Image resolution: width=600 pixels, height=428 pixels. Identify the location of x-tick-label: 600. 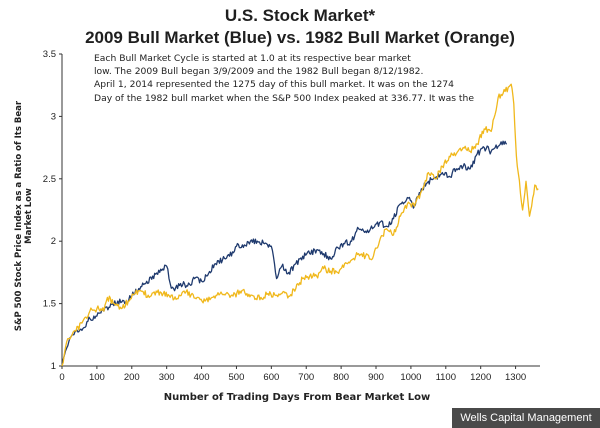
(271, 377).